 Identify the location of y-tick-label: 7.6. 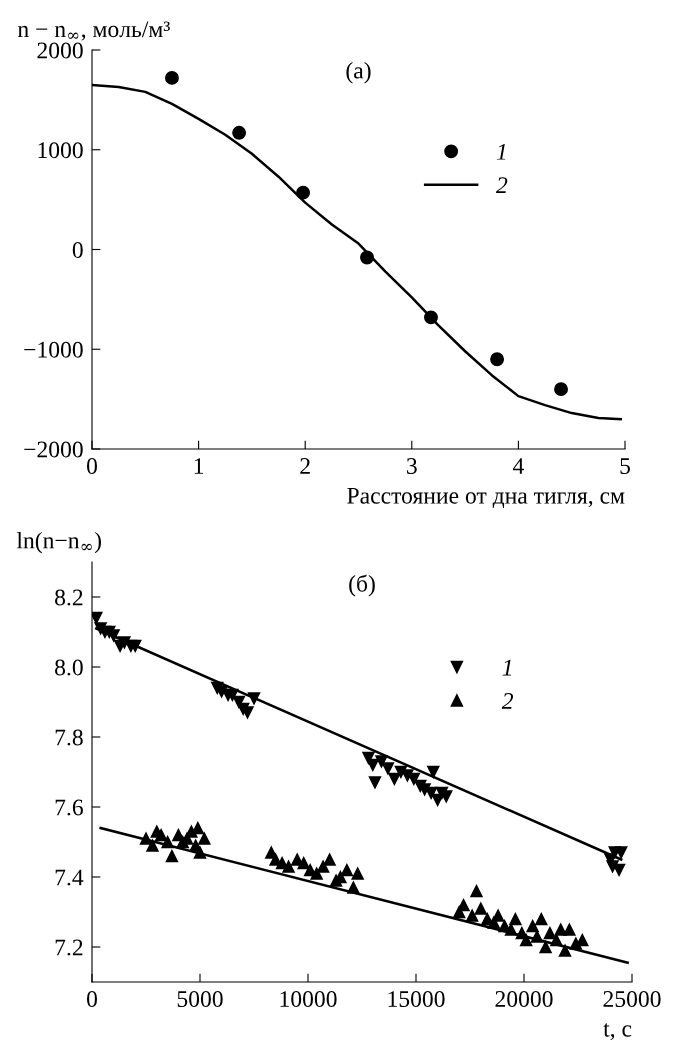
(69, 807).